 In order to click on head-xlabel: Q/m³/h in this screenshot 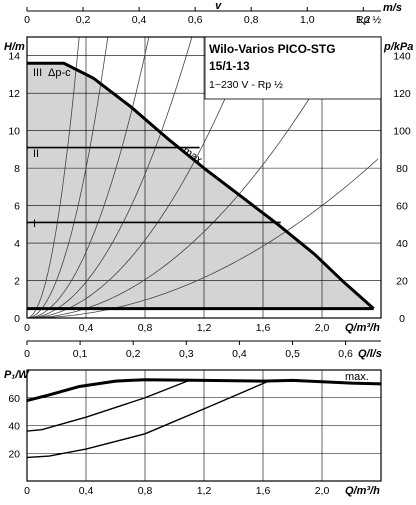, I will do `click(362, 328)`.